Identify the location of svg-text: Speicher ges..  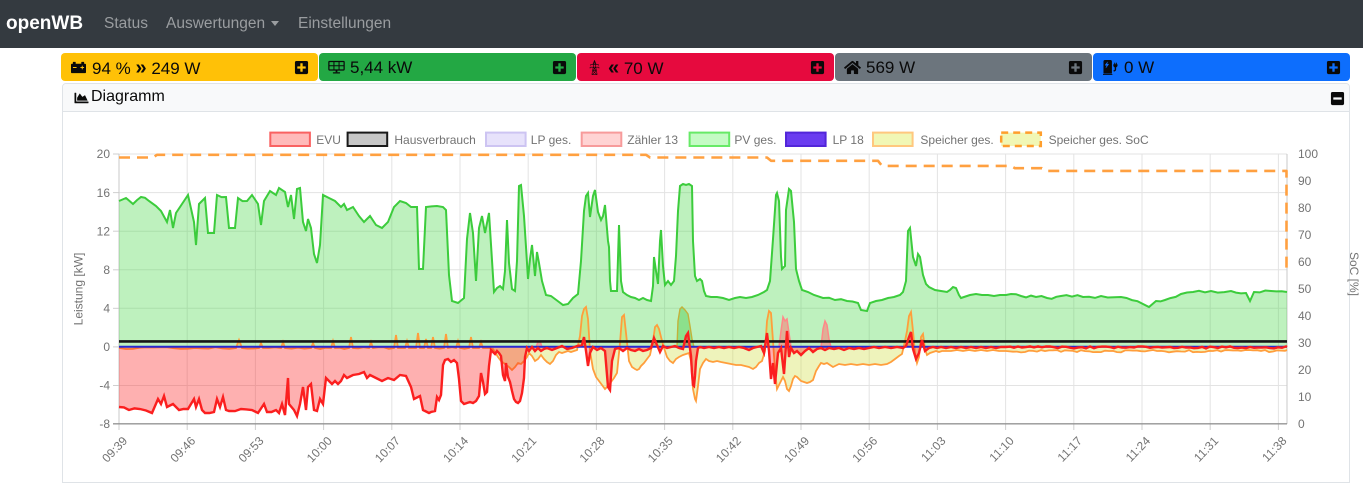
(956, 140).